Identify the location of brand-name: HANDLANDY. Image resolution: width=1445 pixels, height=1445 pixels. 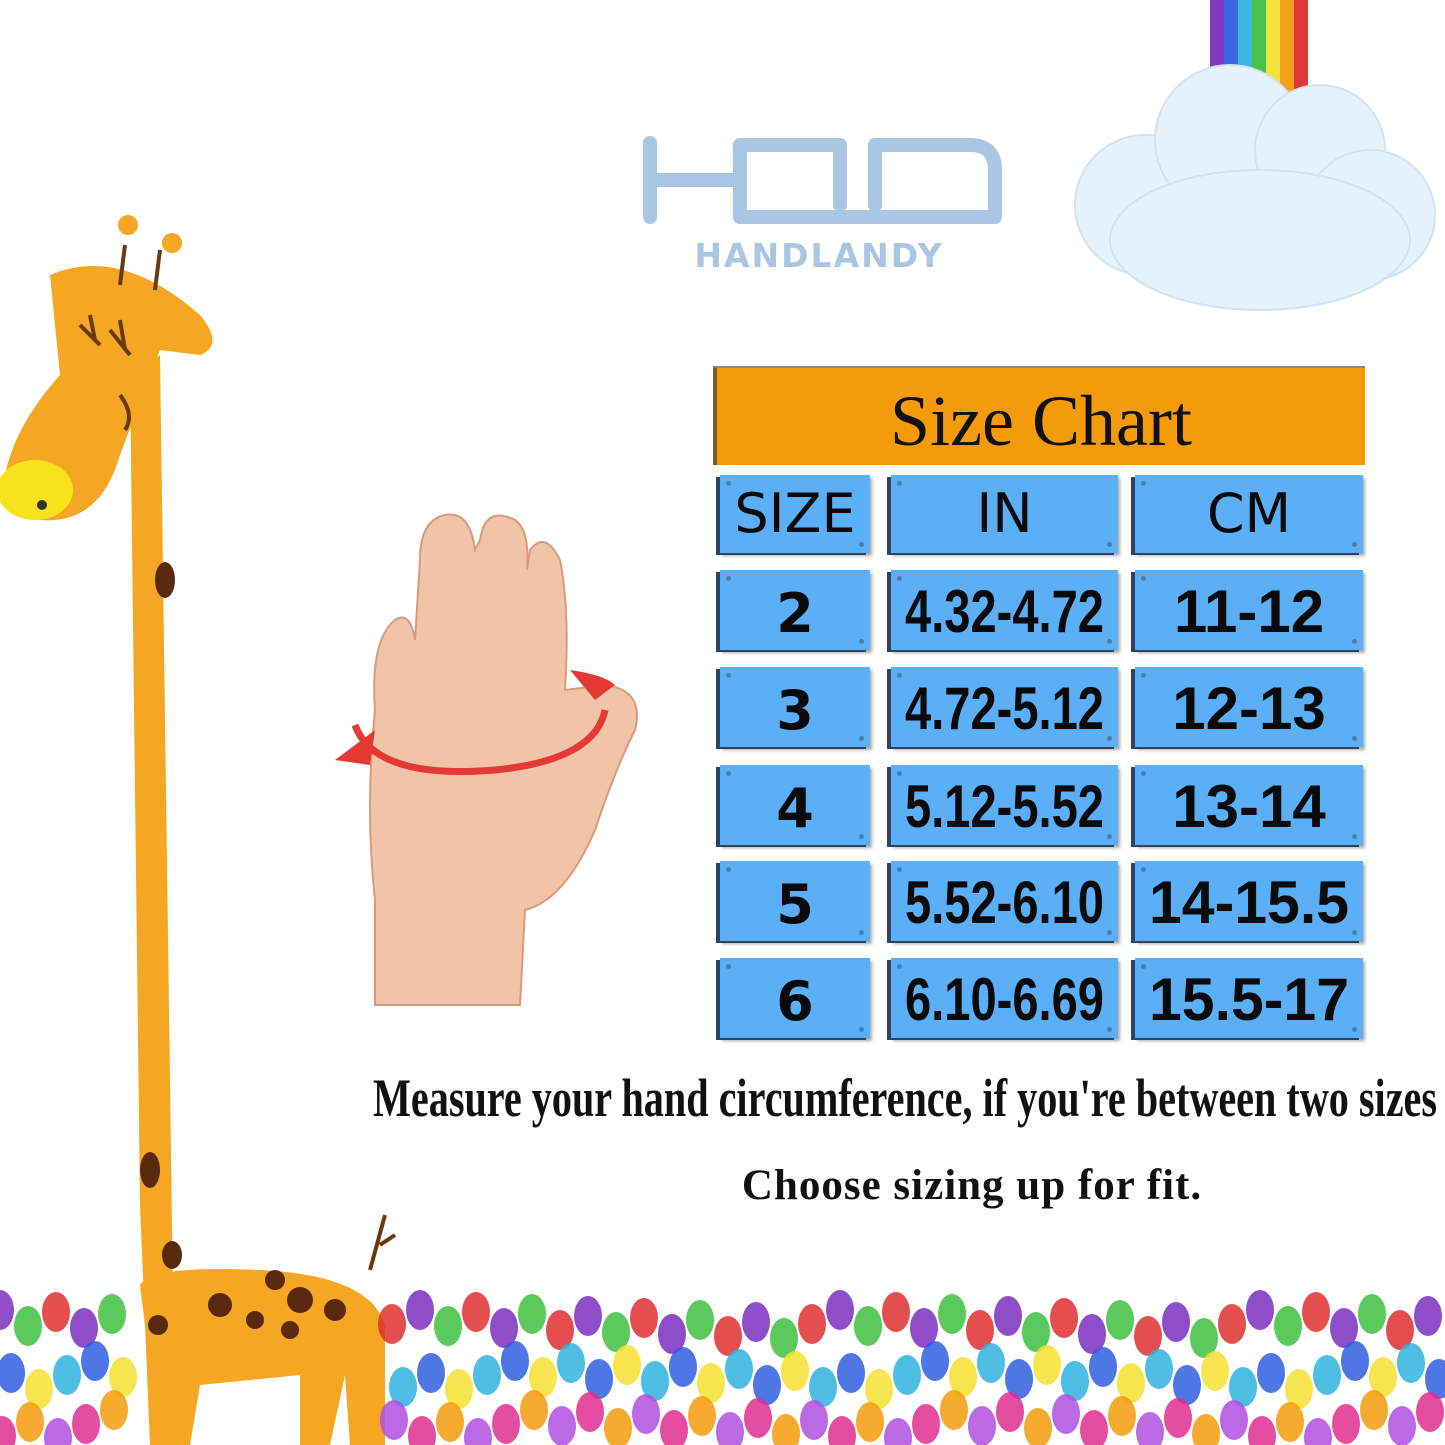
(819, 255).